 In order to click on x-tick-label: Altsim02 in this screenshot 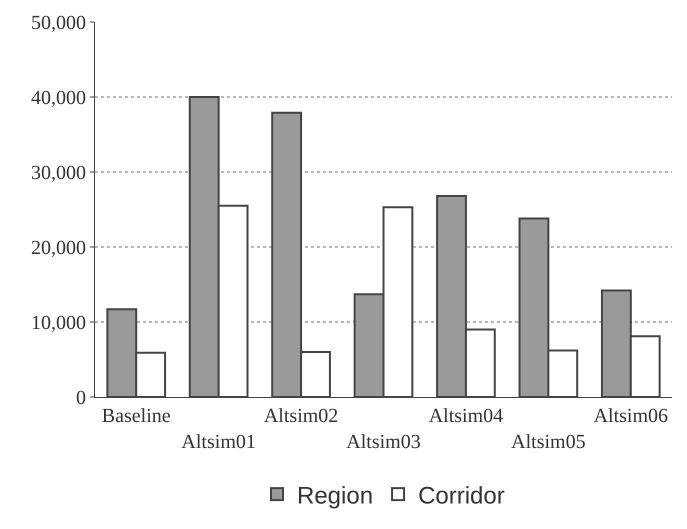, I will do `click(301, 416)`.